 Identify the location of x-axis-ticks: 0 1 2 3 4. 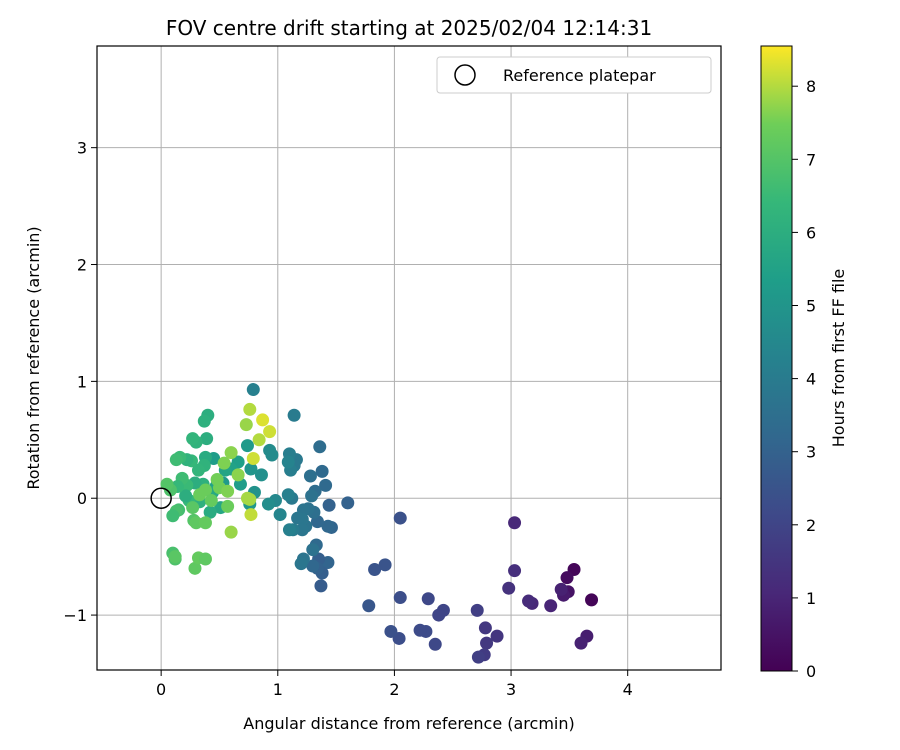
(394, 684).